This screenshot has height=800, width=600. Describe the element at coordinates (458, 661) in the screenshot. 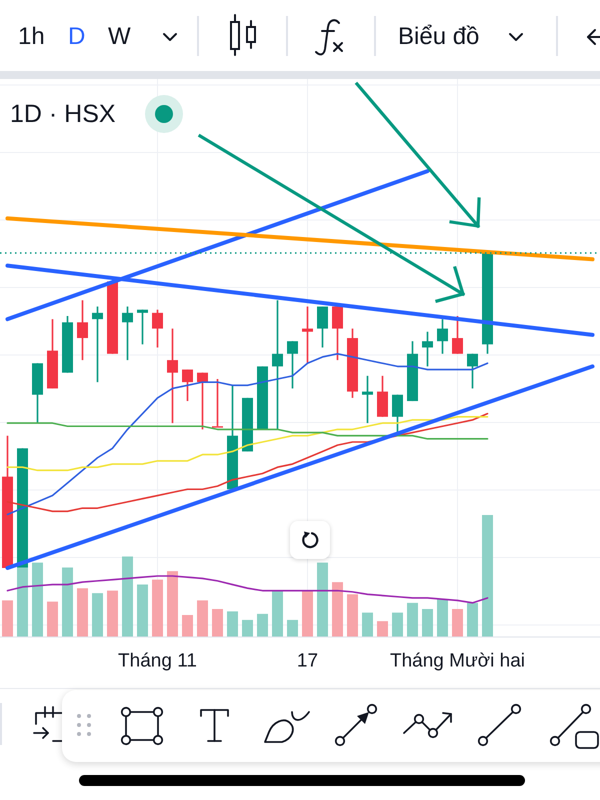

I see `x-tick-label: Tháng Mười hai` at that location.